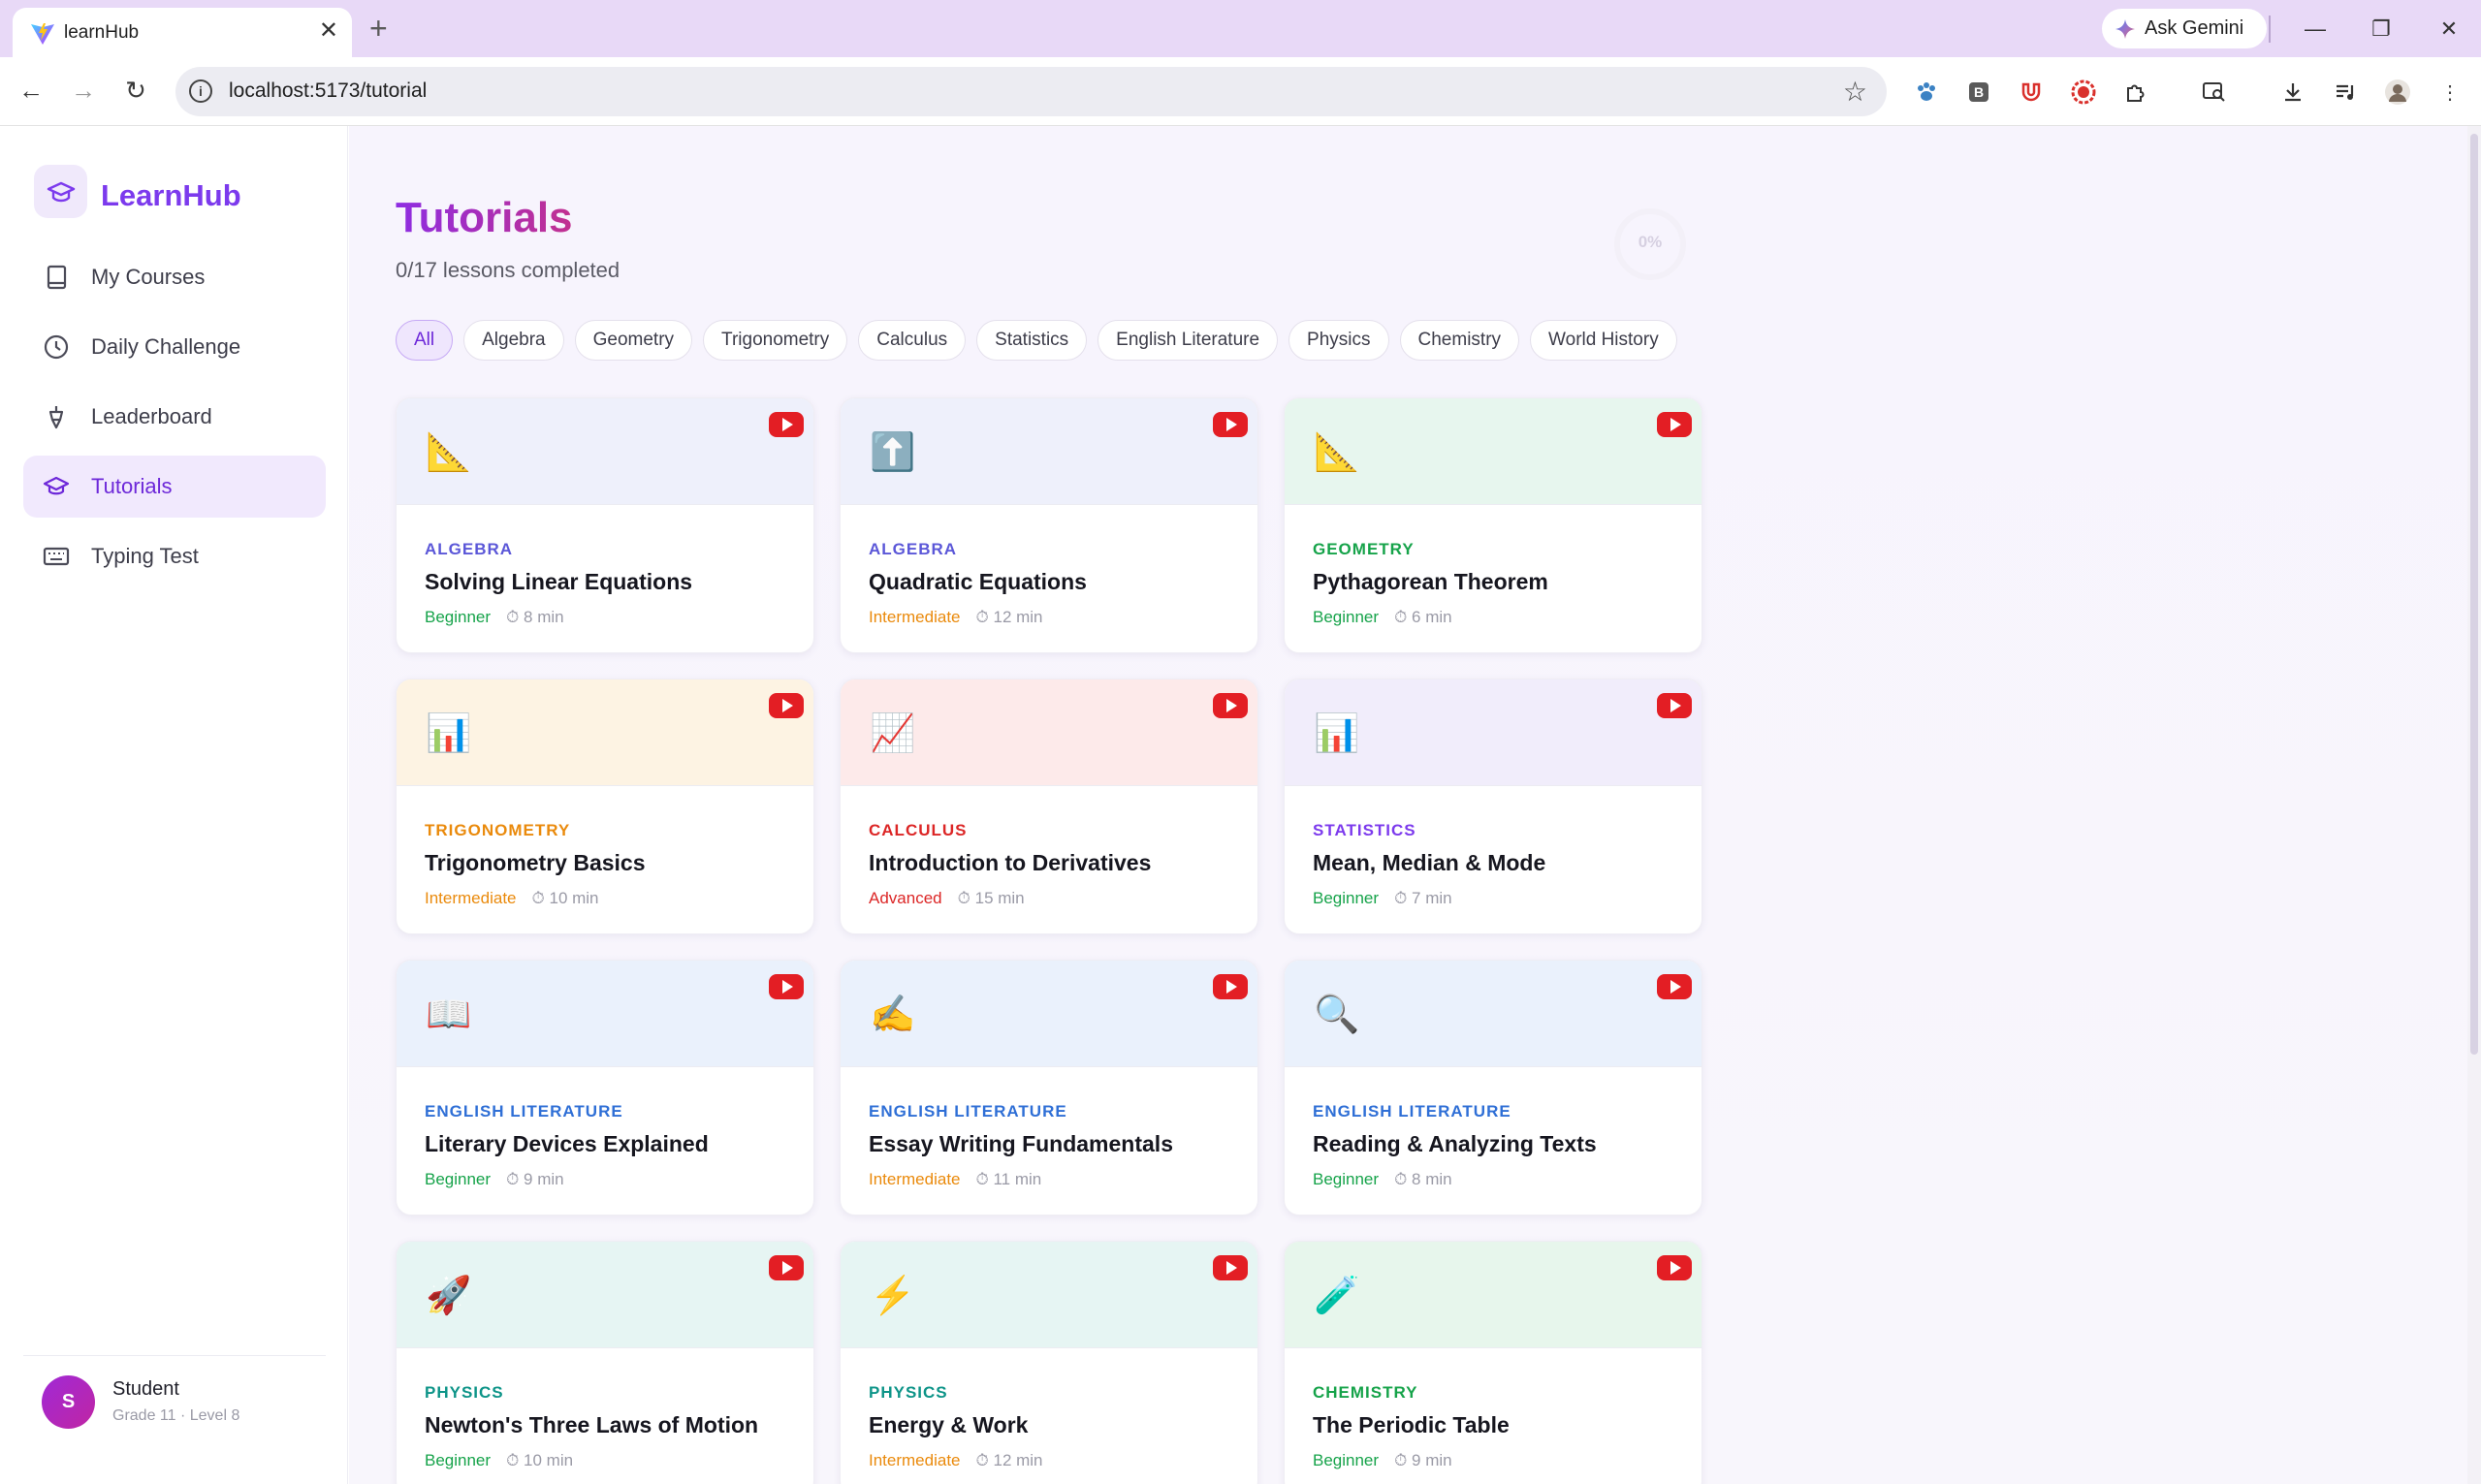 The image size is (2481, 1484). I want to click on card-title: Newton's Three Laws of Motion, so click(592, 1425).